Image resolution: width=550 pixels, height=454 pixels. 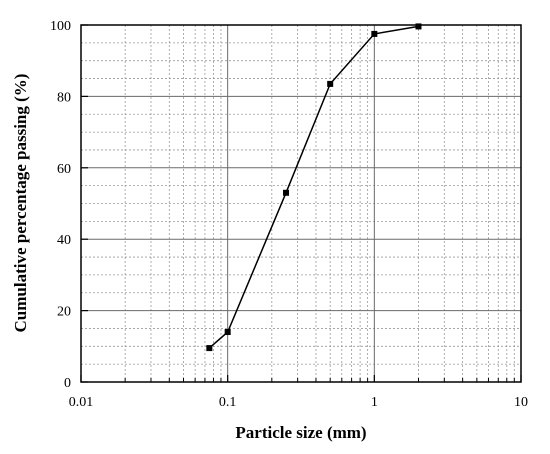 I want to click on x-tick-label: 0.1, so click(x=228, y=402).